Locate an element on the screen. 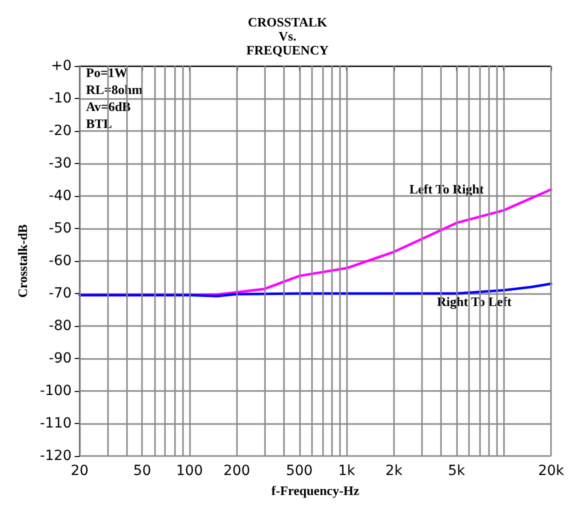  y-tick-label: -40 is located at coordinates (60, 196).